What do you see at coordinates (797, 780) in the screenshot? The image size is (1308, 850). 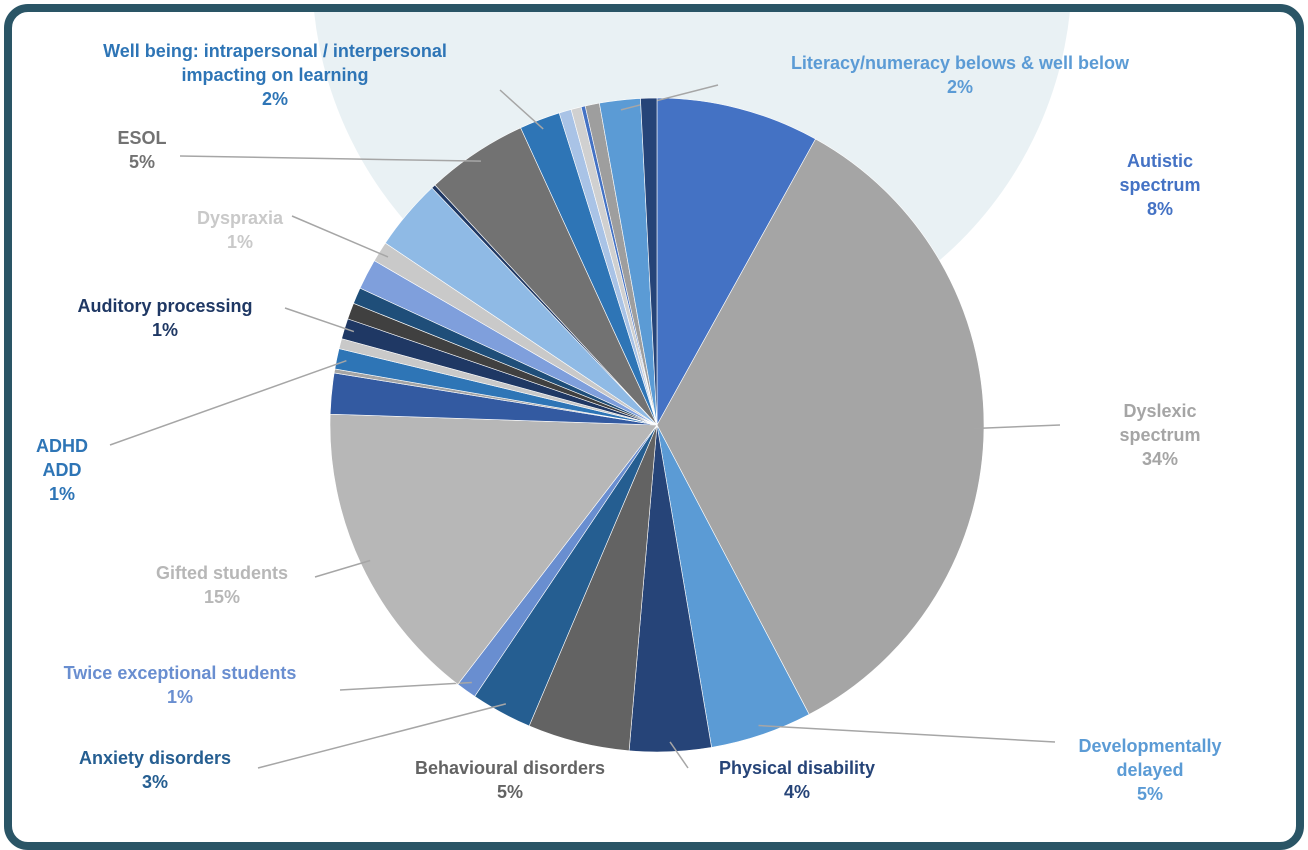 I see `data-label: Physical disability 4%` at bounding box center [797, 780].